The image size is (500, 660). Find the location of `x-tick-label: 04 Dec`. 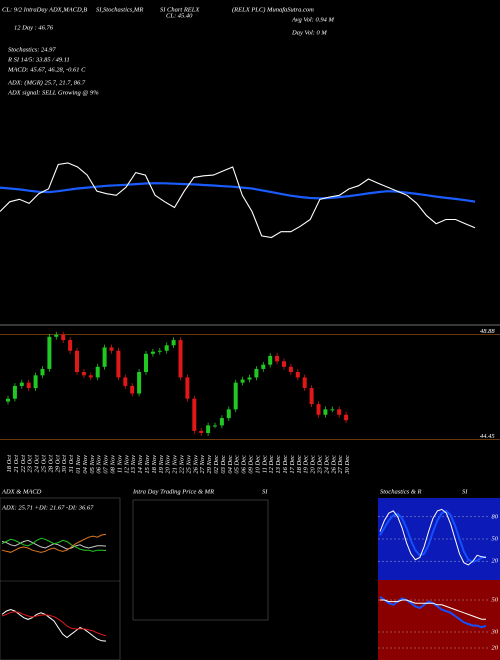

x-tick-label: 04 Dec is located at coordinates (230, 464).